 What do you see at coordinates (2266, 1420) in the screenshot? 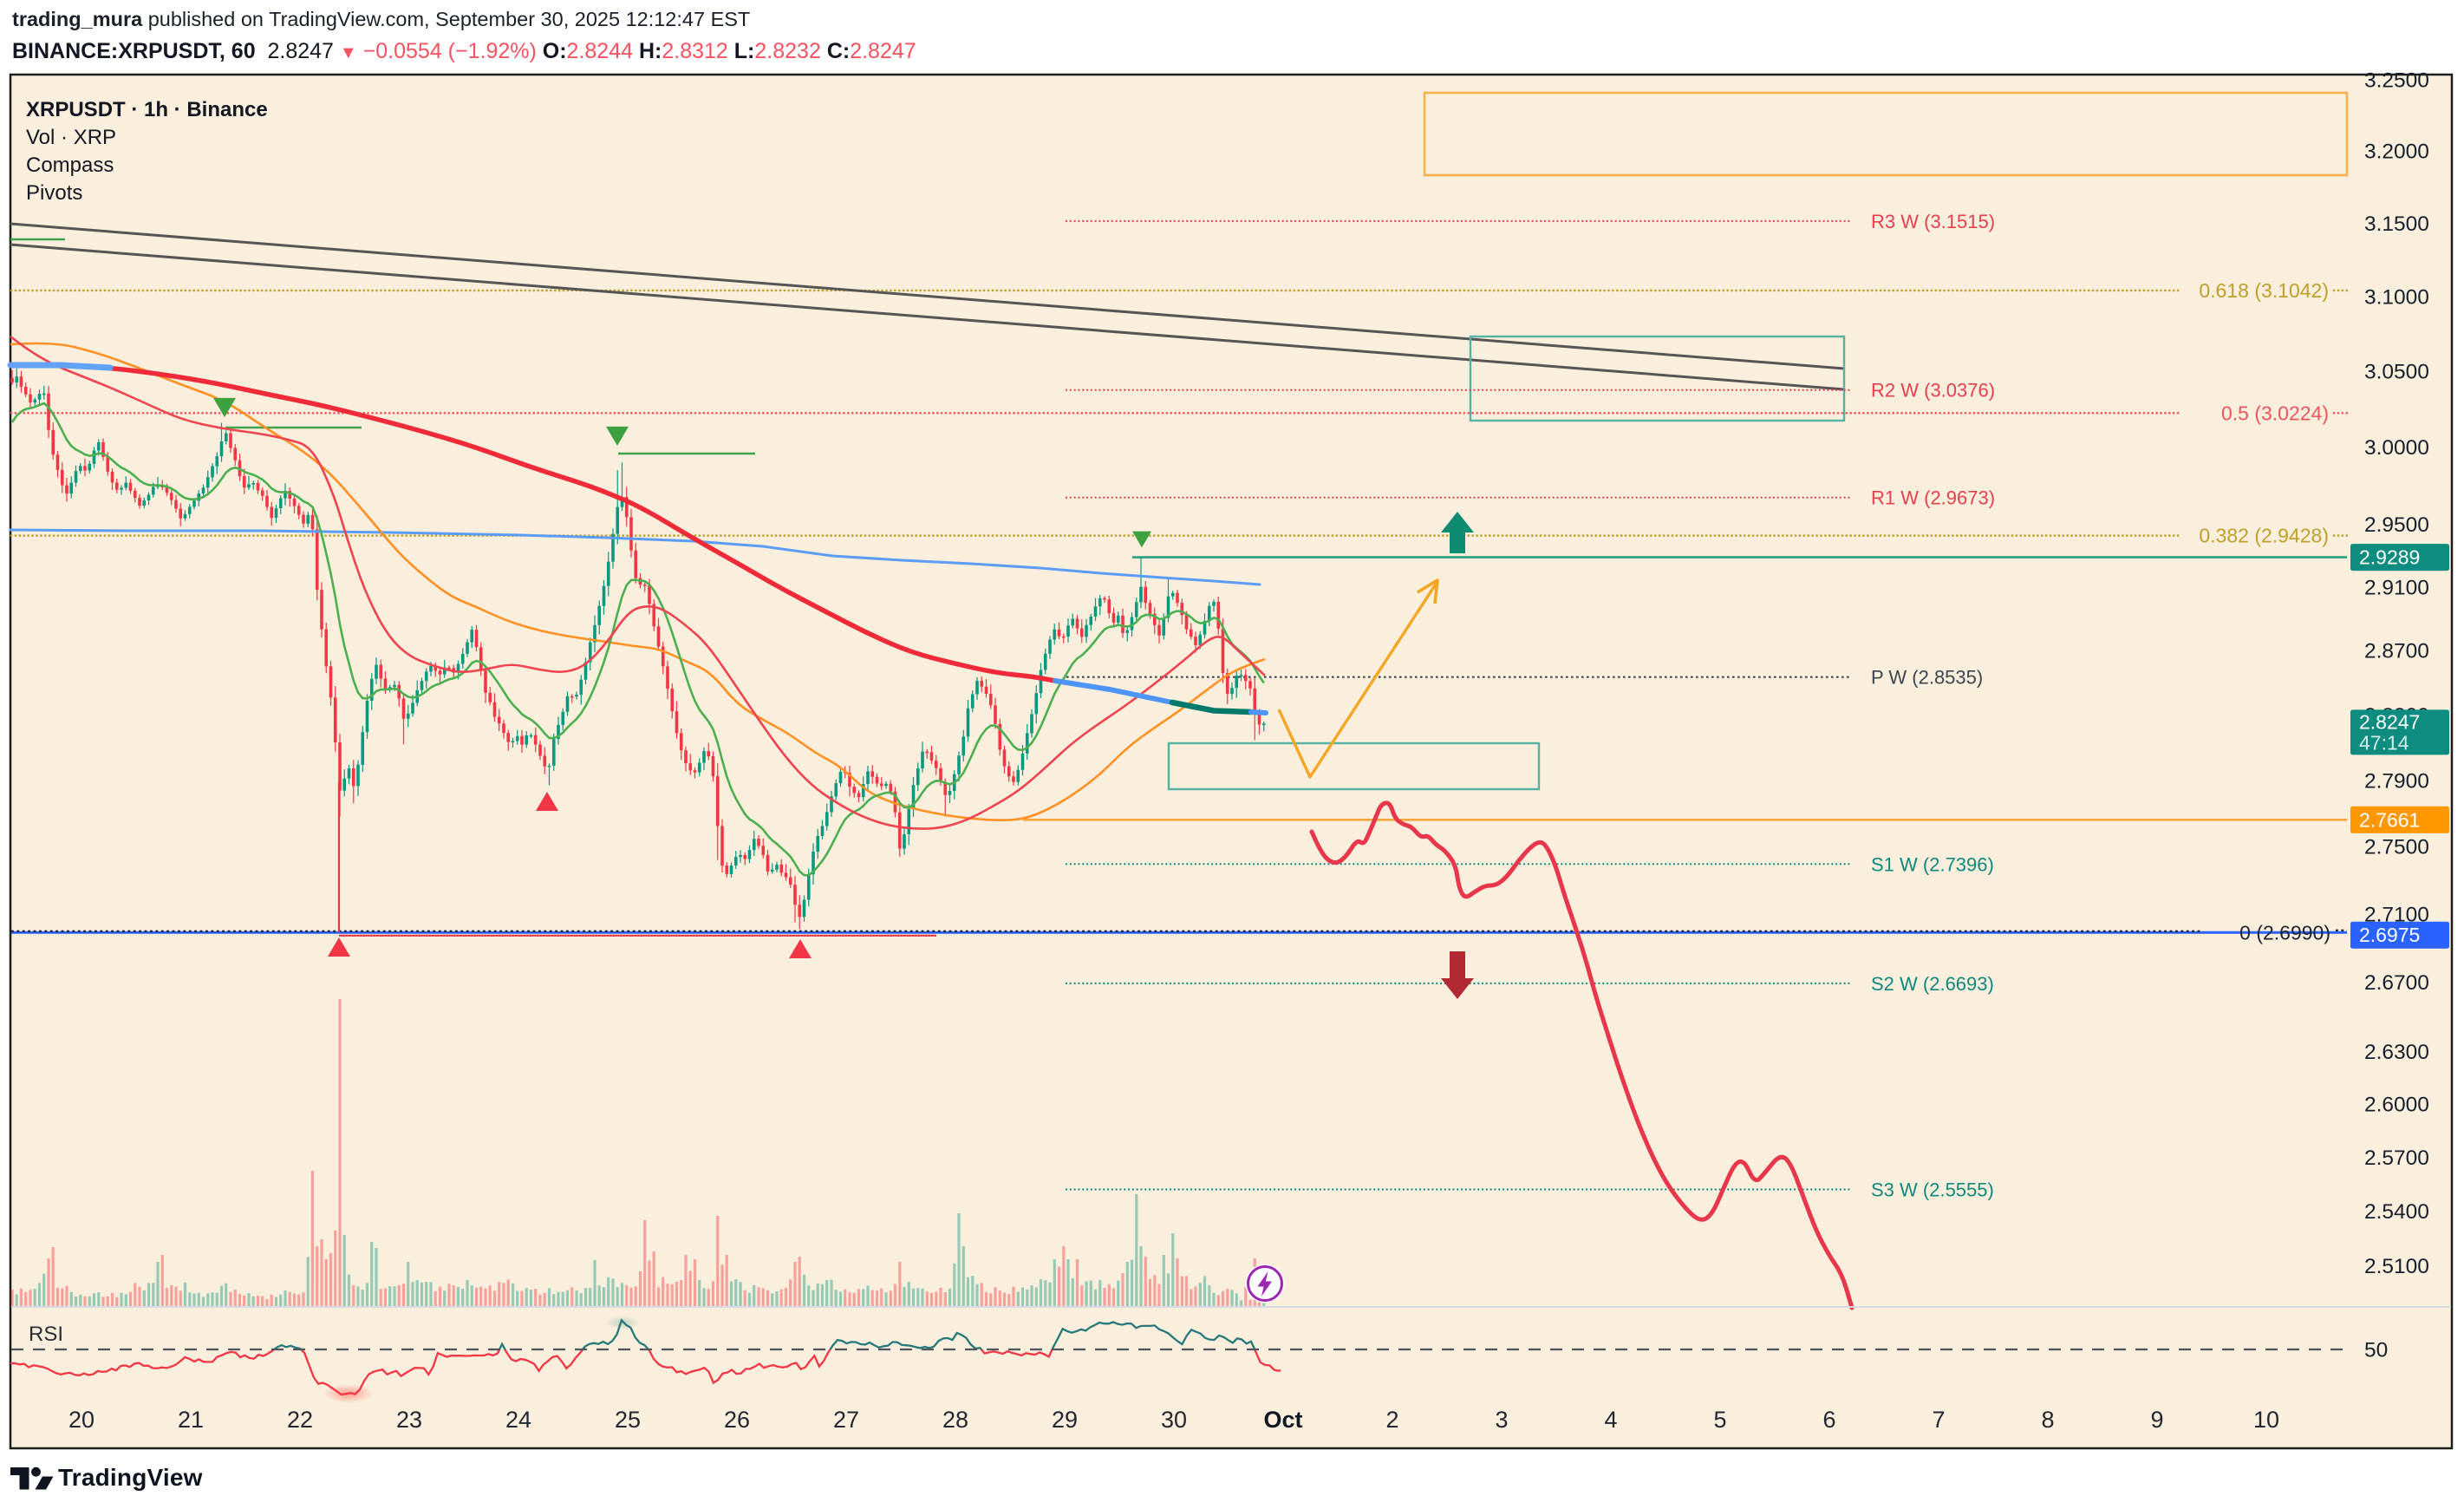
I see `svg-text: 10` at bounding box center [2266, 1420].